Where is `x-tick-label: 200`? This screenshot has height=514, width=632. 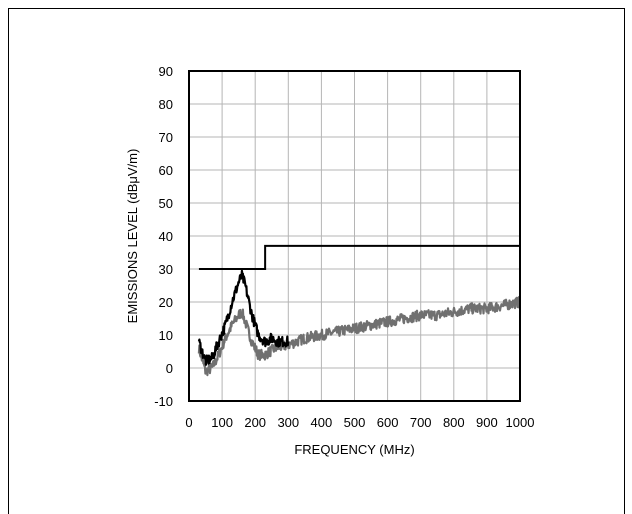 x-tick-label: 200 is located at coordinates (255, 422).